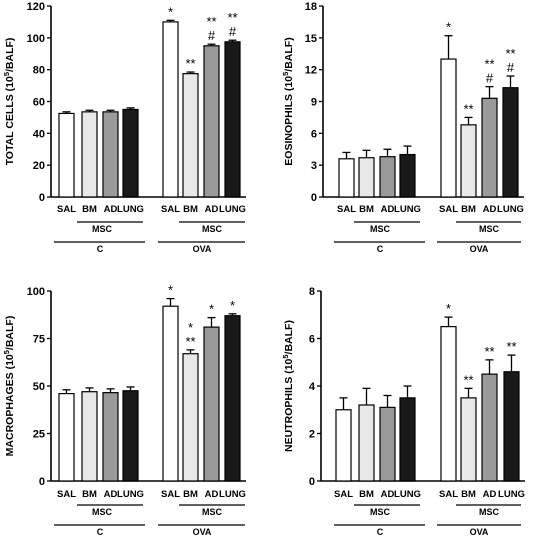  Describe the element at coordinates (36, 7) in the screenshot. I see `y-tick-label: 120` at that location.